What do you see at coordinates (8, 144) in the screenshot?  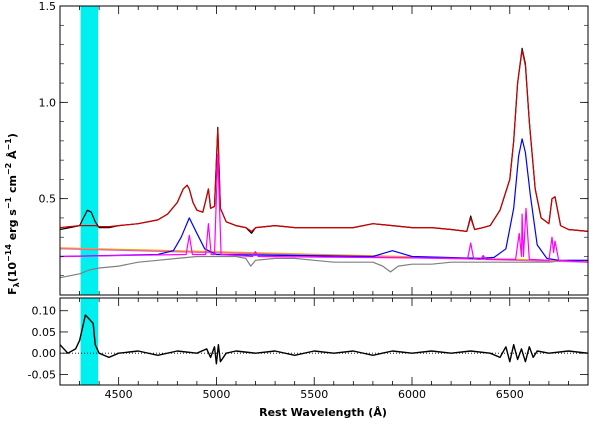 I see `flux-units-exp-4: −1` at bounding box center [8, 144].